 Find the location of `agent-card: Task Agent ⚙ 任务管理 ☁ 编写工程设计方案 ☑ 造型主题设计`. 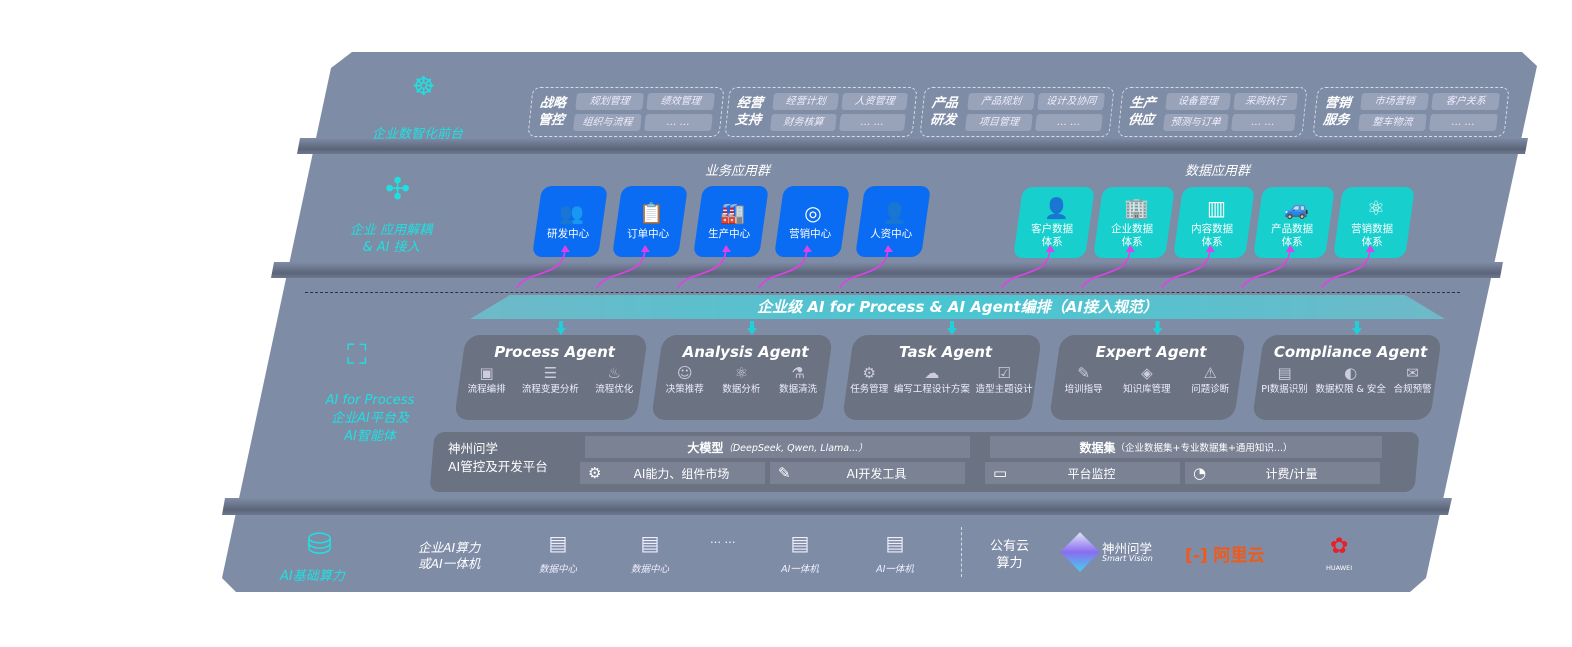

agent-card: Task Agent ⚙ 任务管理 ☁ 编写工程设计方案 ☑ 造型主题设计 is located at coordinates (942, 377).